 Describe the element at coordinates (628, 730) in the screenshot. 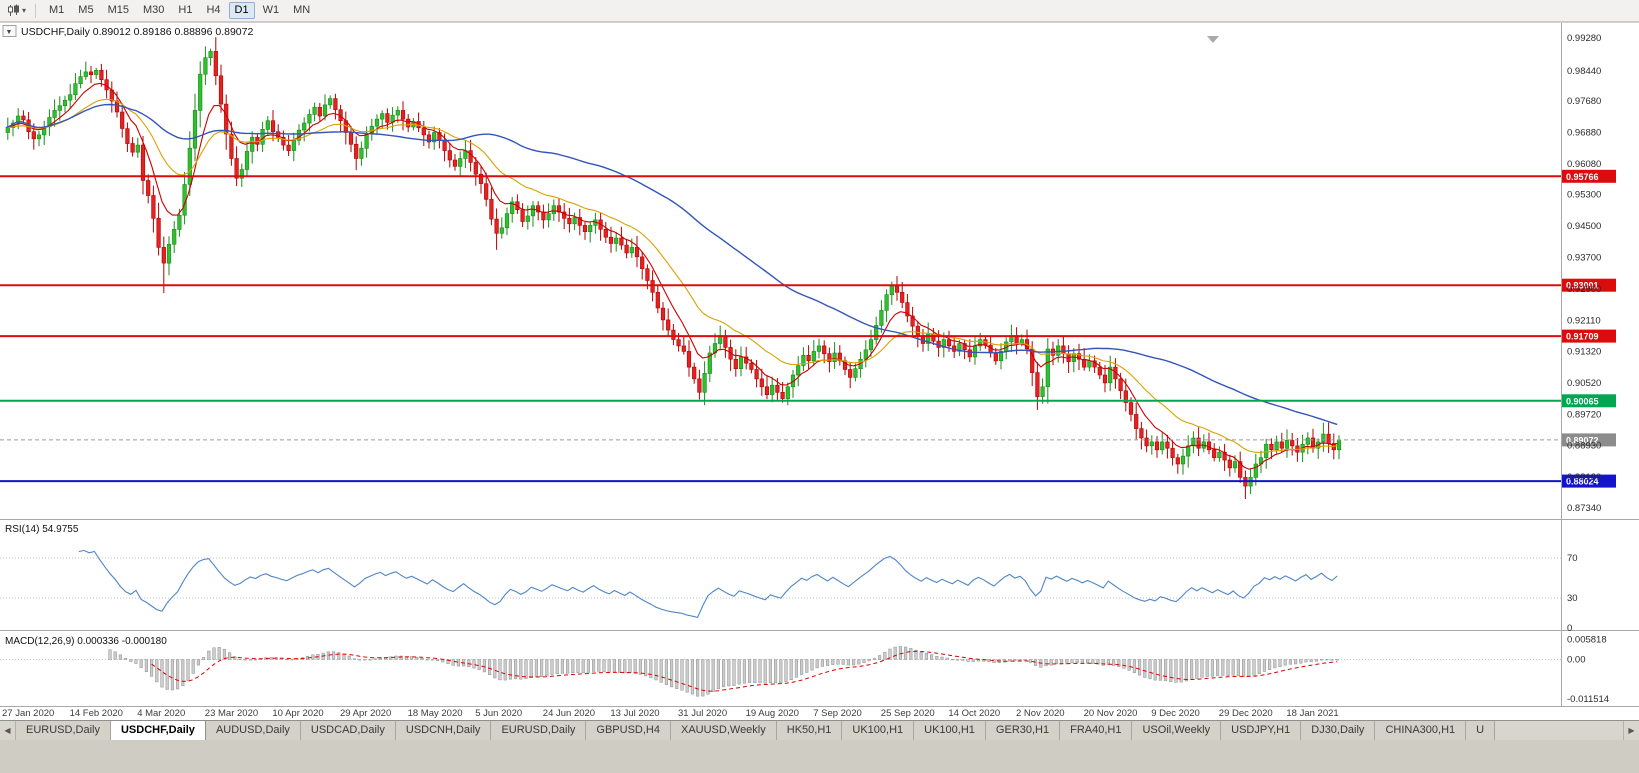

I see `tab-gbpusd-h4: GBPUSD,H4` at that location.